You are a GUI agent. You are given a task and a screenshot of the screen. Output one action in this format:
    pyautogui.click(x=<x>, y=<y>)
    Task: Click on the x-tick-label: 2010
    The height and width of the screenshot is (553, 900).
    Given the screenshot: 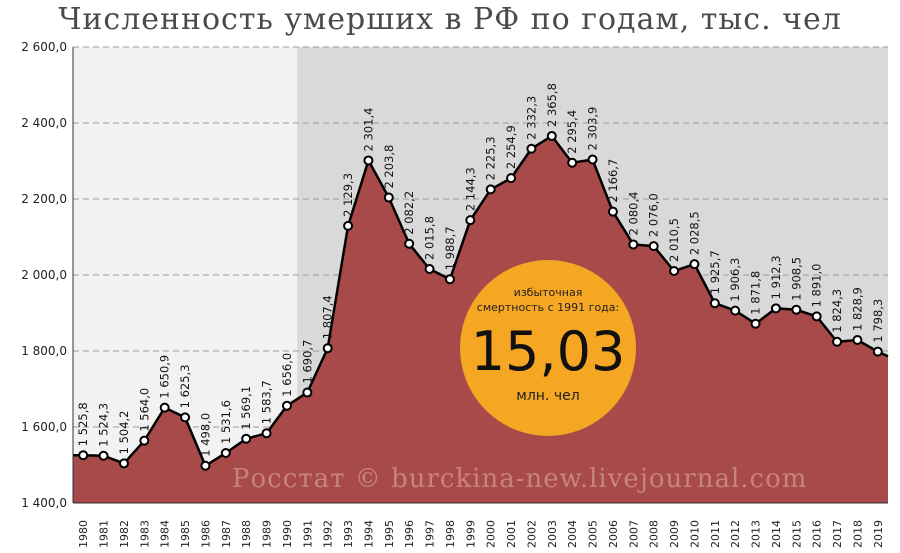 What is the action you would take?
    pyautogui.click(x=694, y=534)
    